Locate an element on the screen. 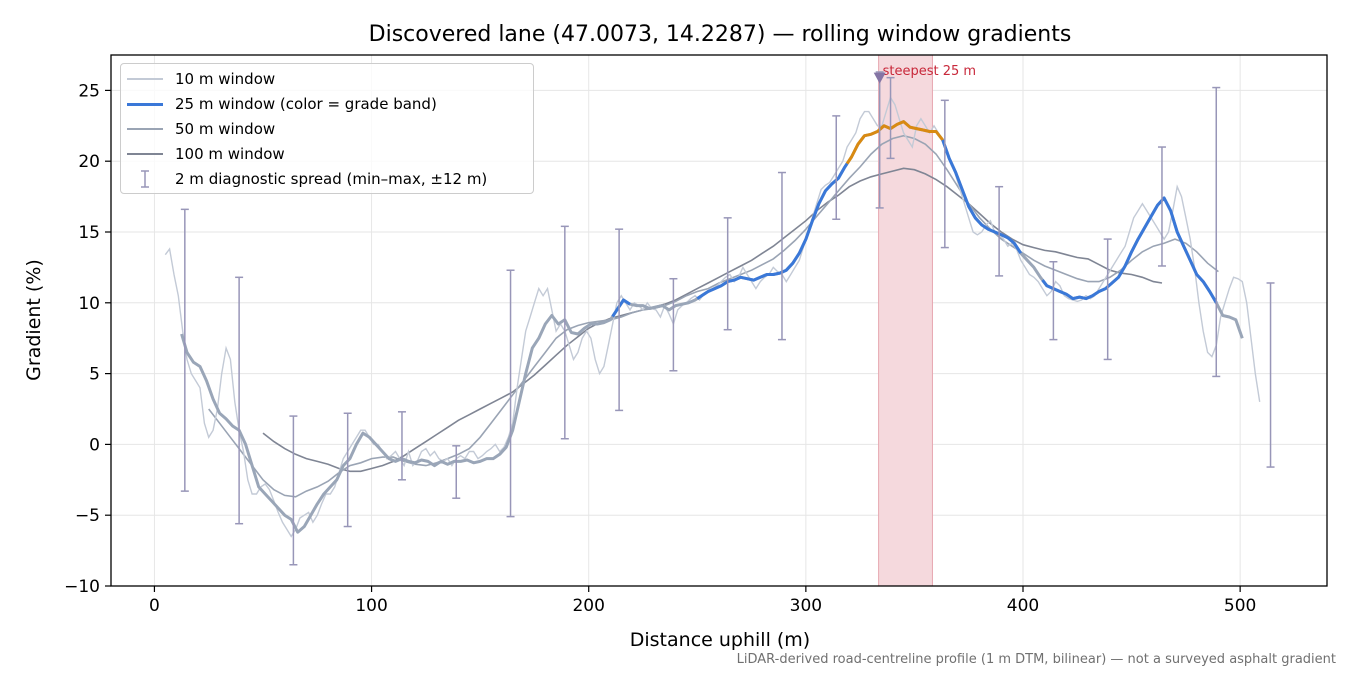  legend-label-50m: 50 m window is located at coordinates (225, 129).